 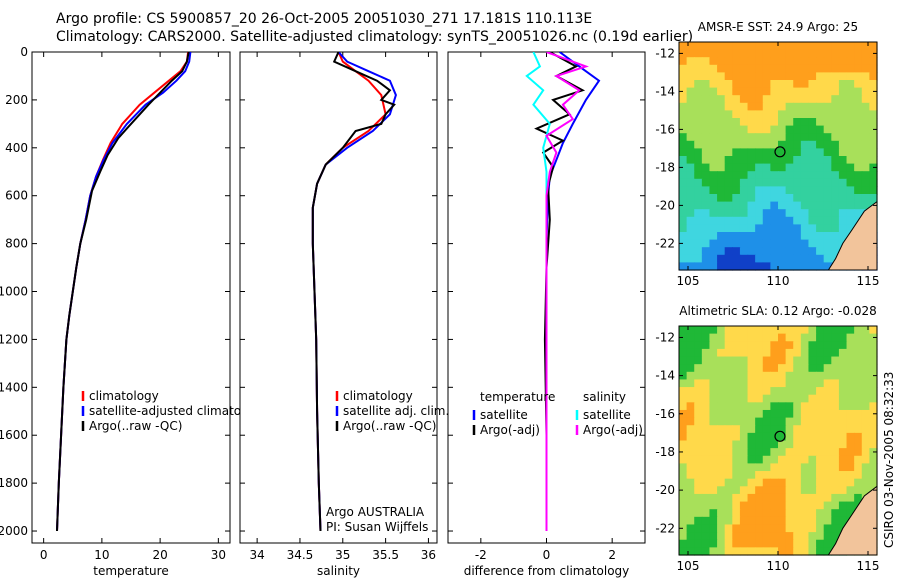 What do you see at coordinates (868, 281) in the screenshot?
I see `sst-map-x-tick-label: 115` at bounding box center [868, 281].